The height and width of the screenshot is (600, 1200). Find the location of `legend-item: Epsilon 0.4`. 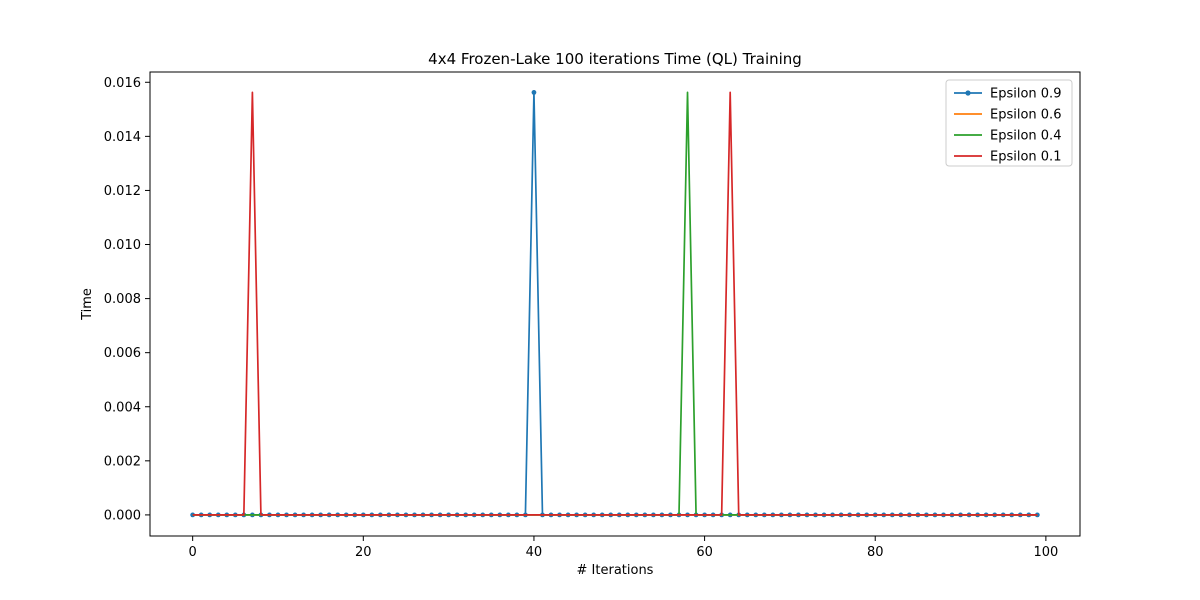

legend-item: Epsilon 0.4 is located at coordinates (1007, 136).